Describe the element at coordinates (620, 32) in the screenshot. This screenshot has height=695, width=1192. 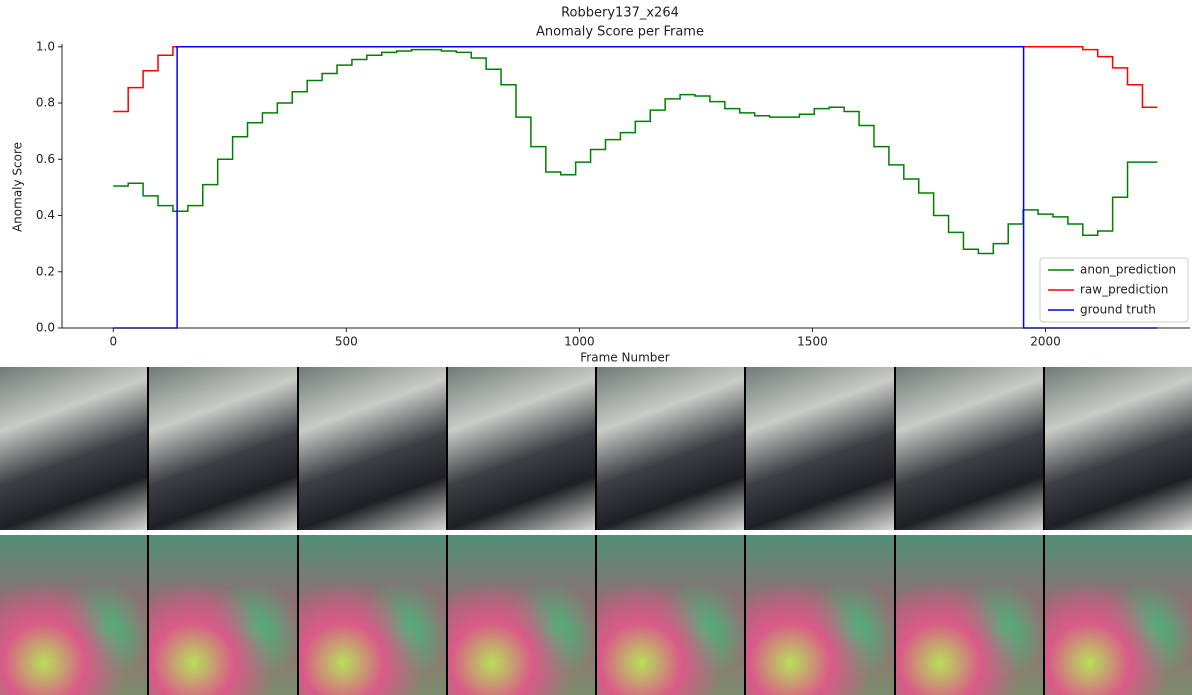
I see `chart-subtitle: Anomaly Score per Frame` at that location.